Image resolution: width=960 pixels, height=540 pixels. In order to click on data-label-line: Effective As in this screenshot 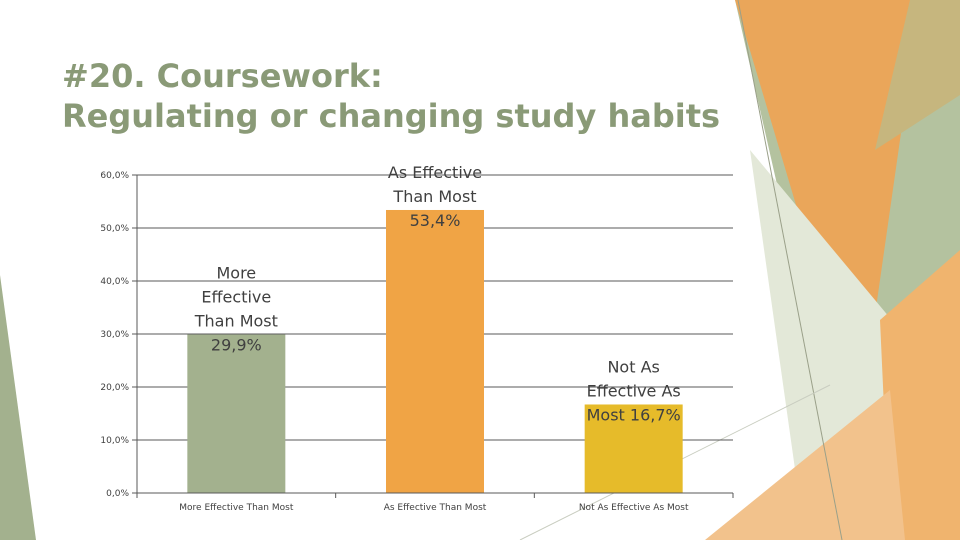, I will do `click(634, 390)`.